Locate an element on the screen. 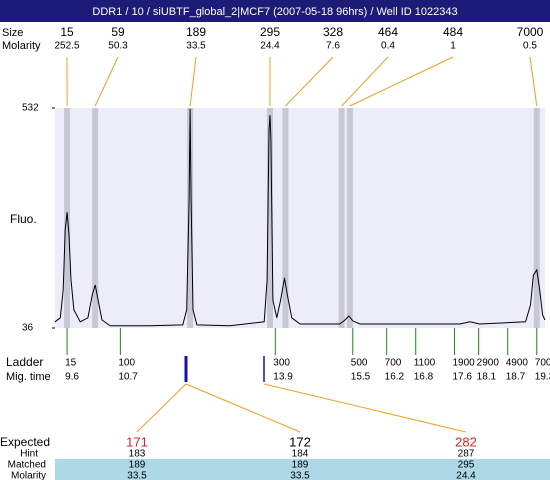 The width and height of the screenshot is (550, 480). ladder-size: 100 is located at coordinates (126, 363).